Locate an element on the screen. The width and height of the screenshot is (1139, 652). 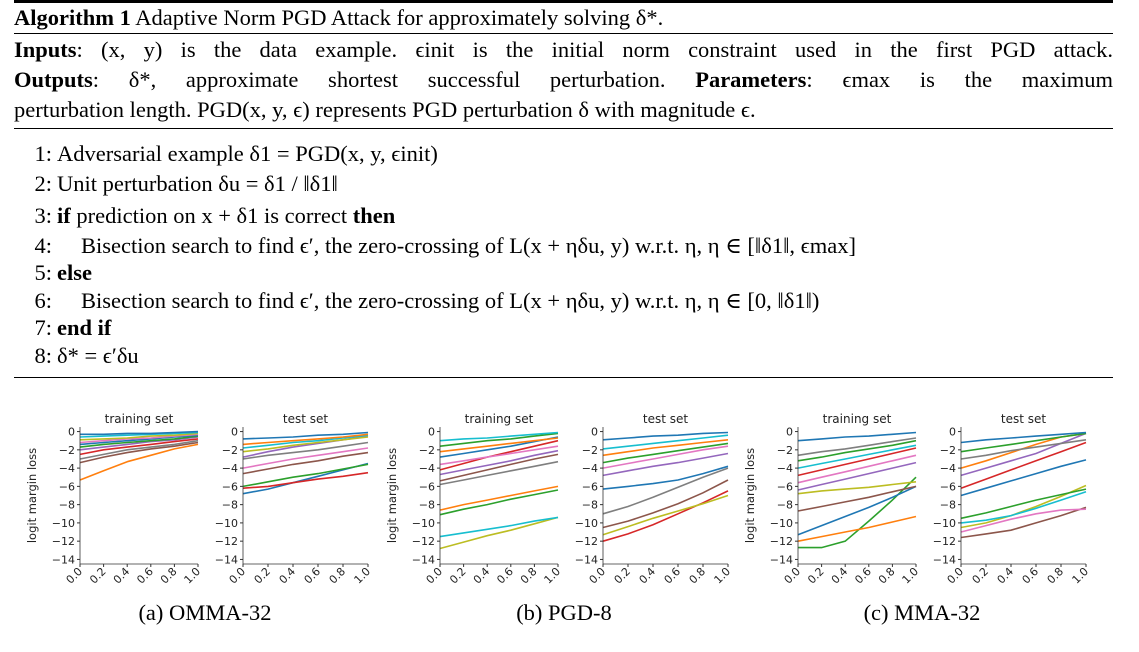
inputs-label: Inputs is located at coordinates (45, 49).